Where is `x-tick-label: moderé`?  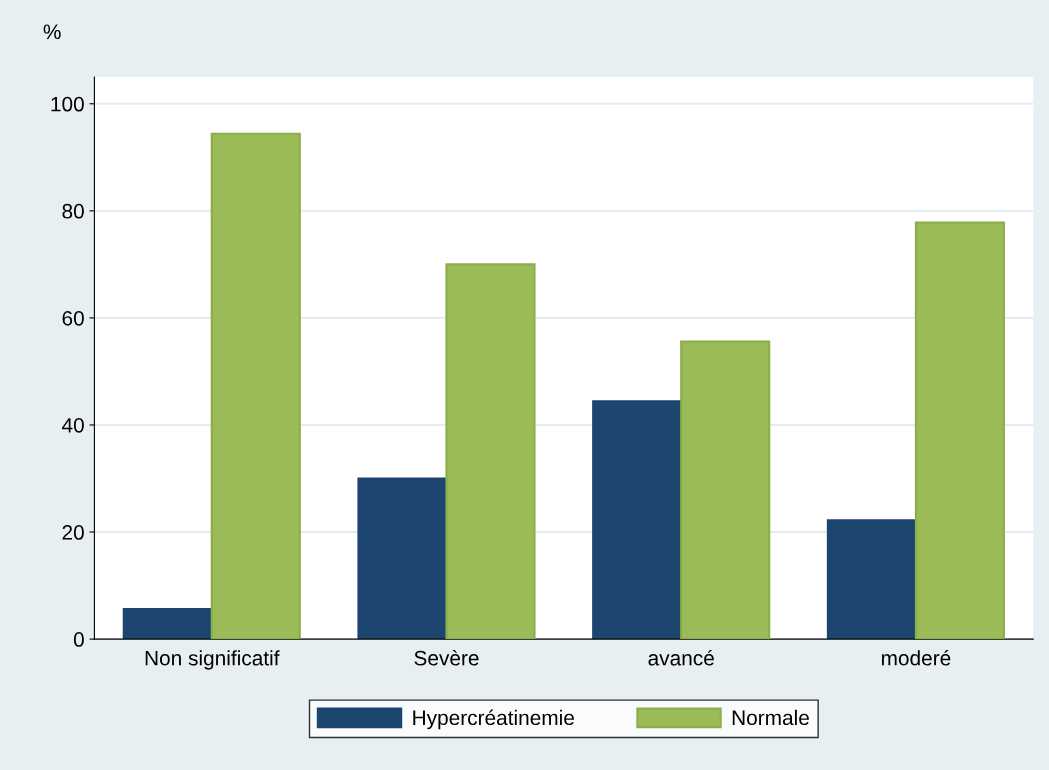 x-tick-label: moderé is located at coordinates (916, 657).